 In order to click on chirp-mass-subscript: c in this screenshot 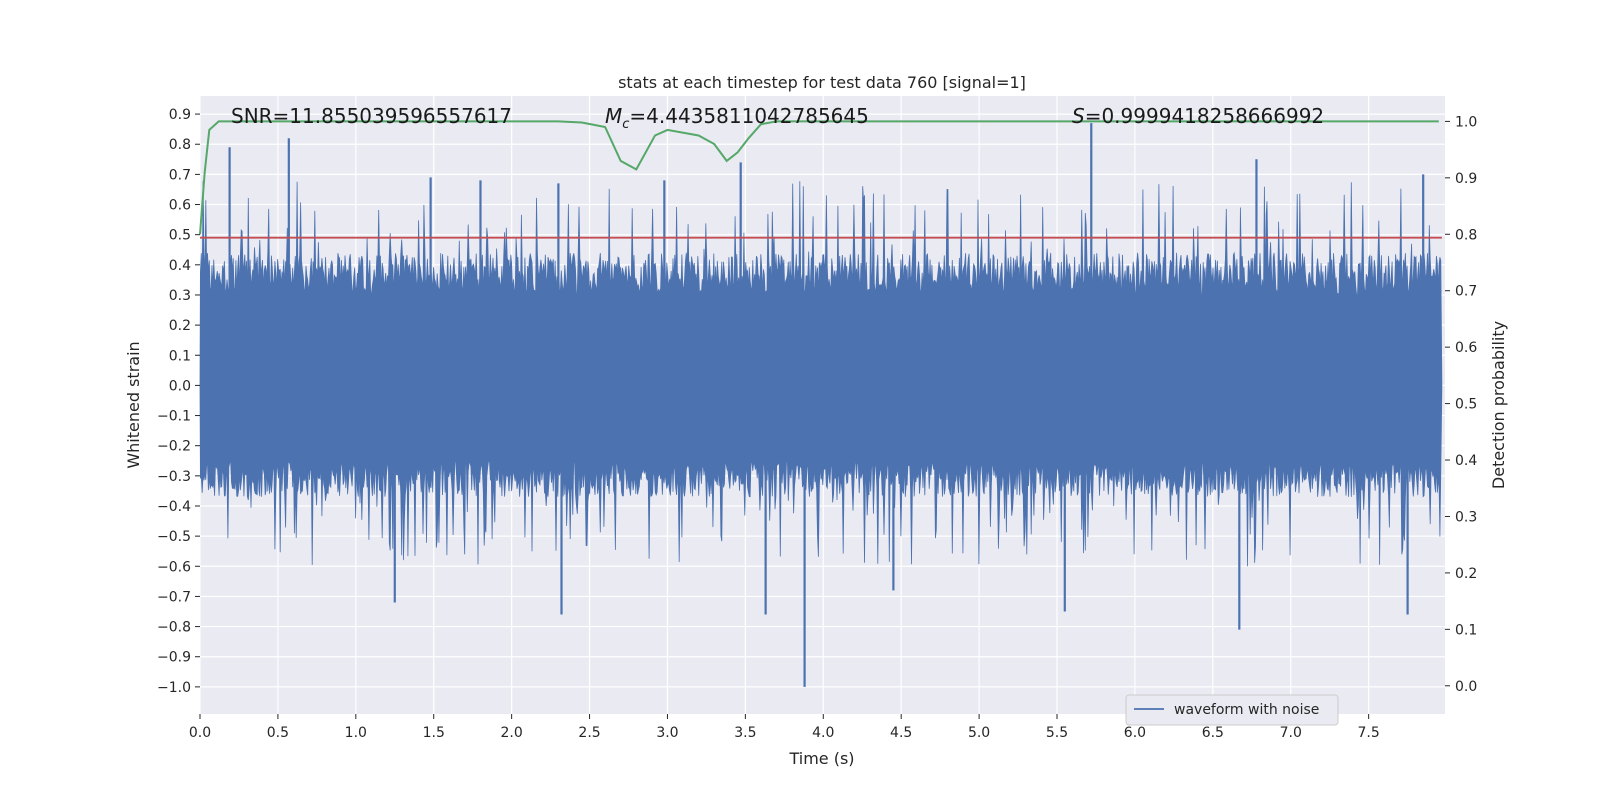, I will do `click(625, 124)`.